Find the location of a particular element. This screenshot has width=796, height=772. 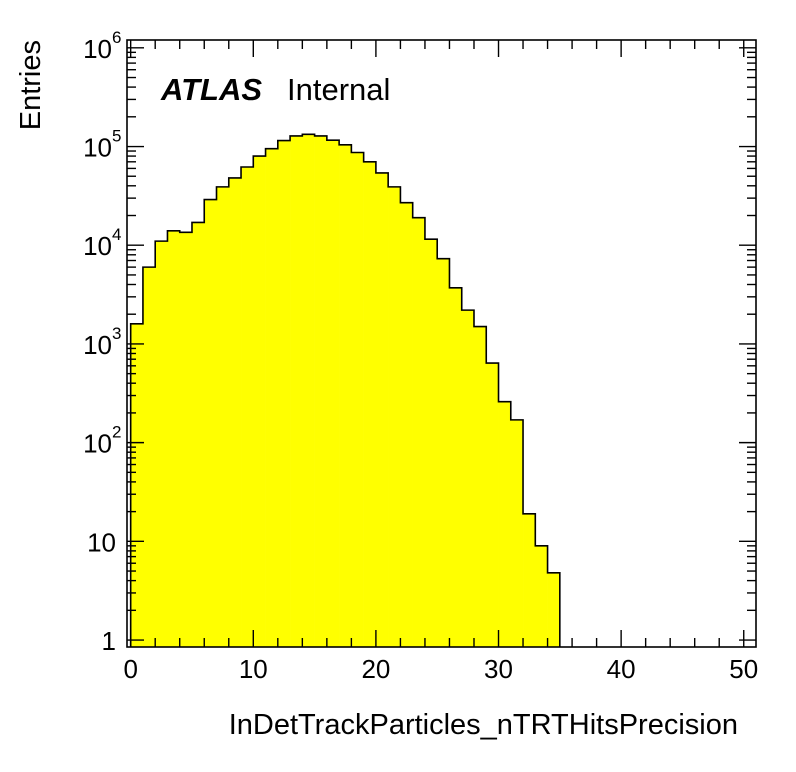

y-tick-label: 1 is located at coordinates (109, 641).